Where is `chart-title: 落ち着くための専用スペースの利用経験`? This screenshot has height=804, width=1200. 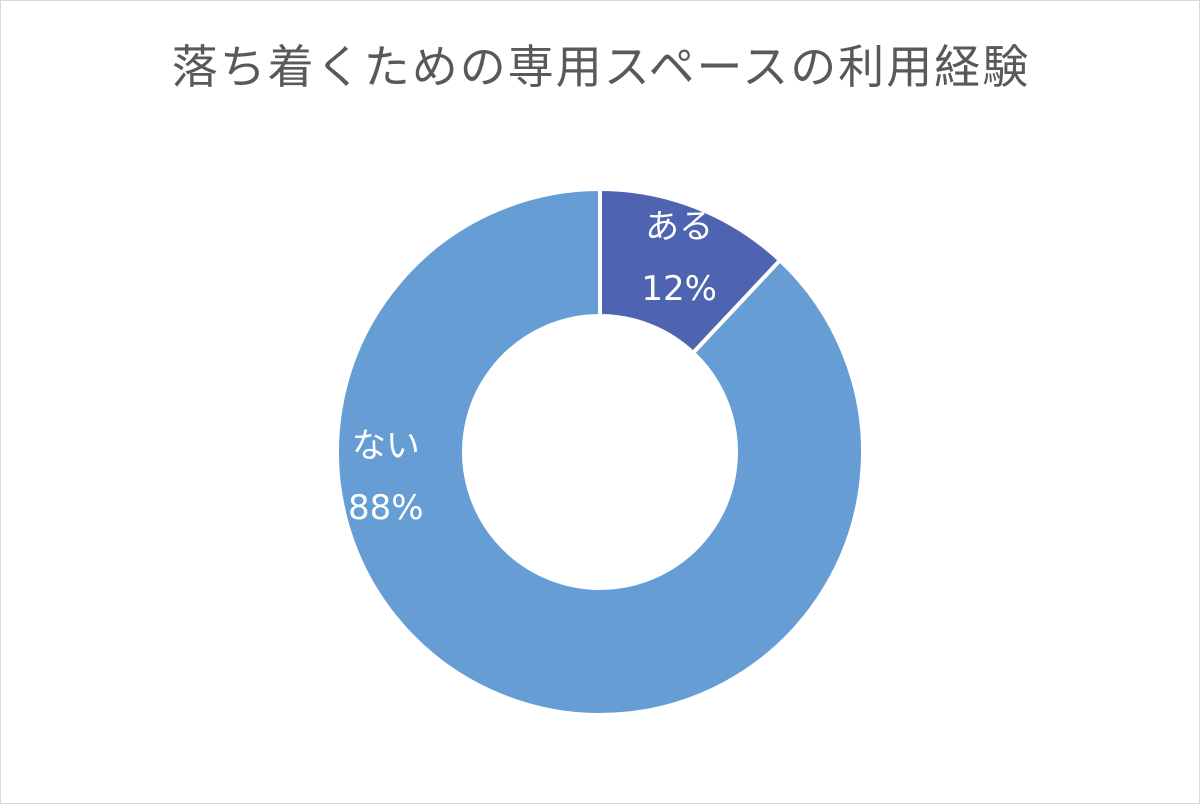
chart-title: 落ち着くための専用スペースの利用経験 is located at coordinates (601, 67).